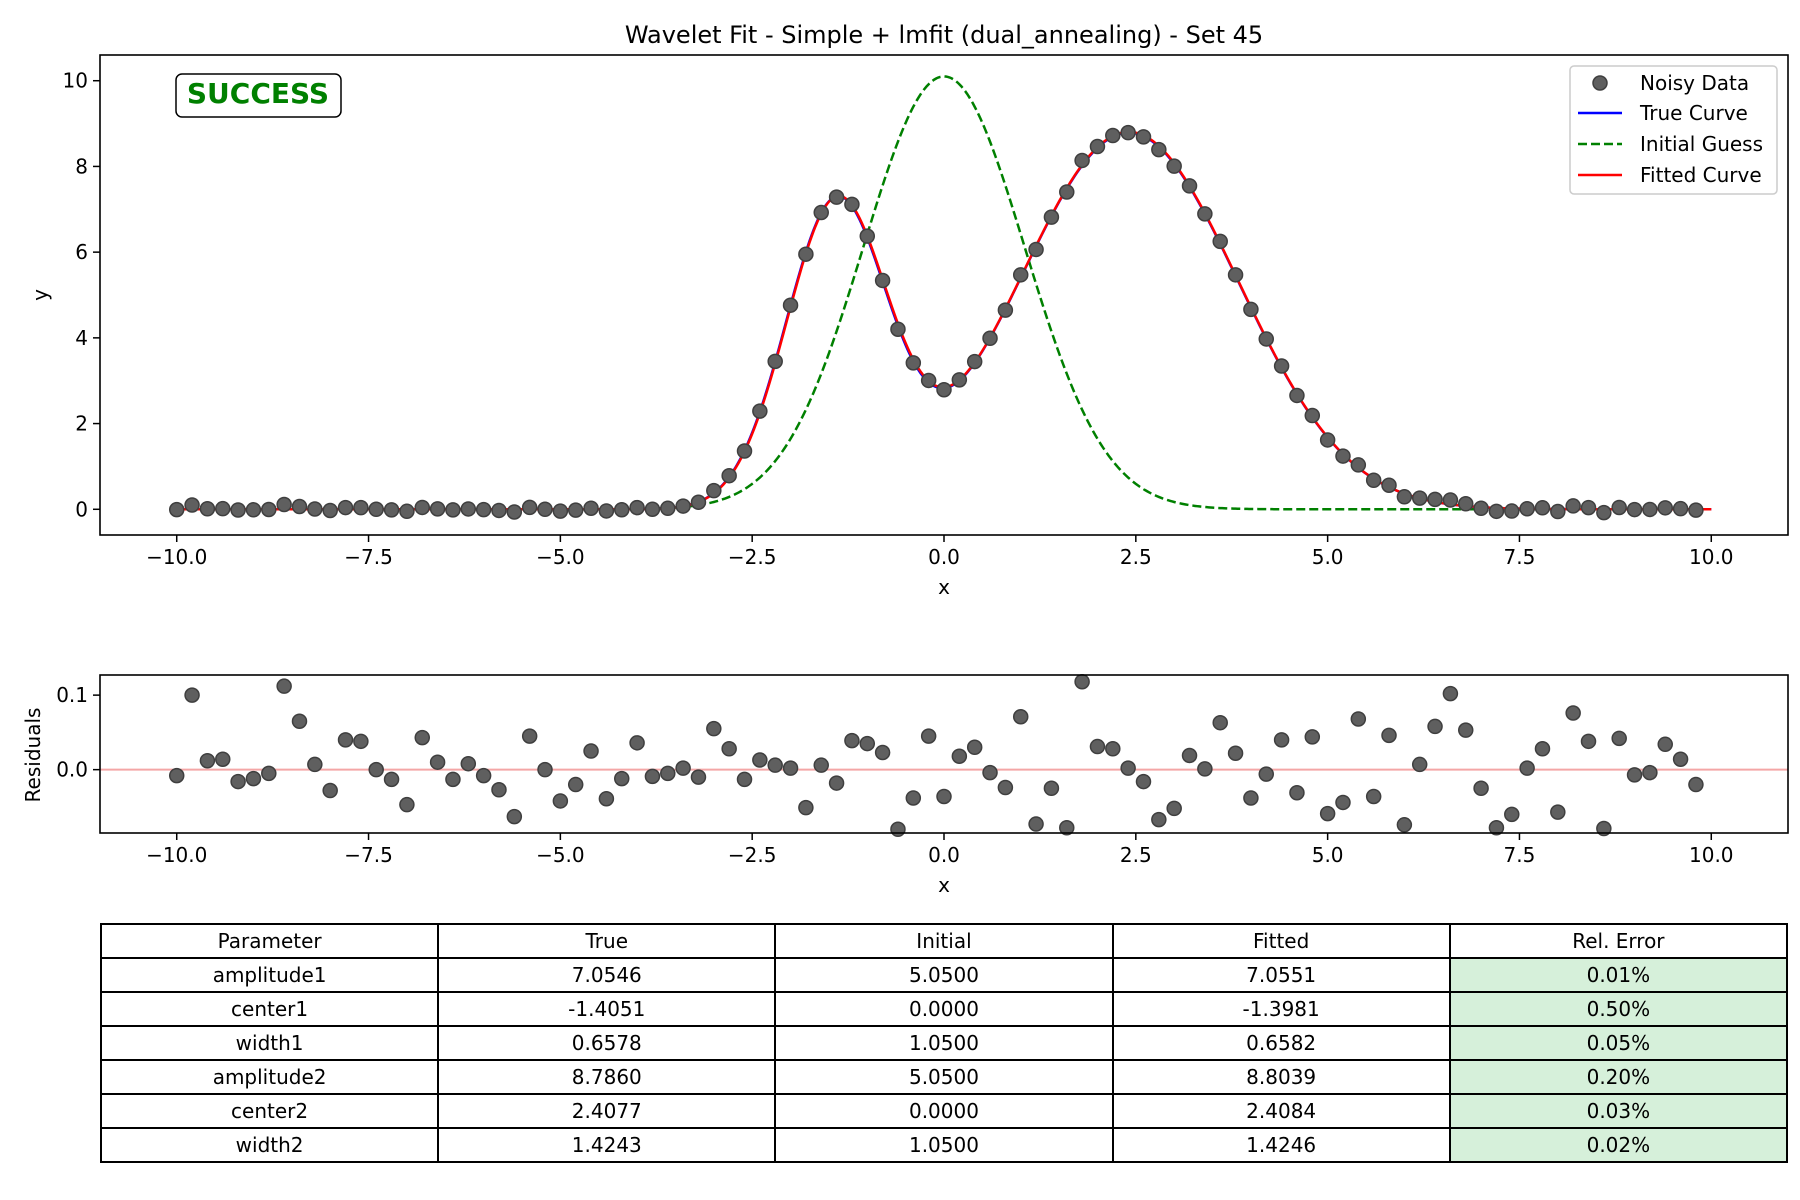 The image size is (1800, 1200). Describe the element at coordinates (944, 587) in the screenshot. I see `main-x-axis-label: x` at that location.